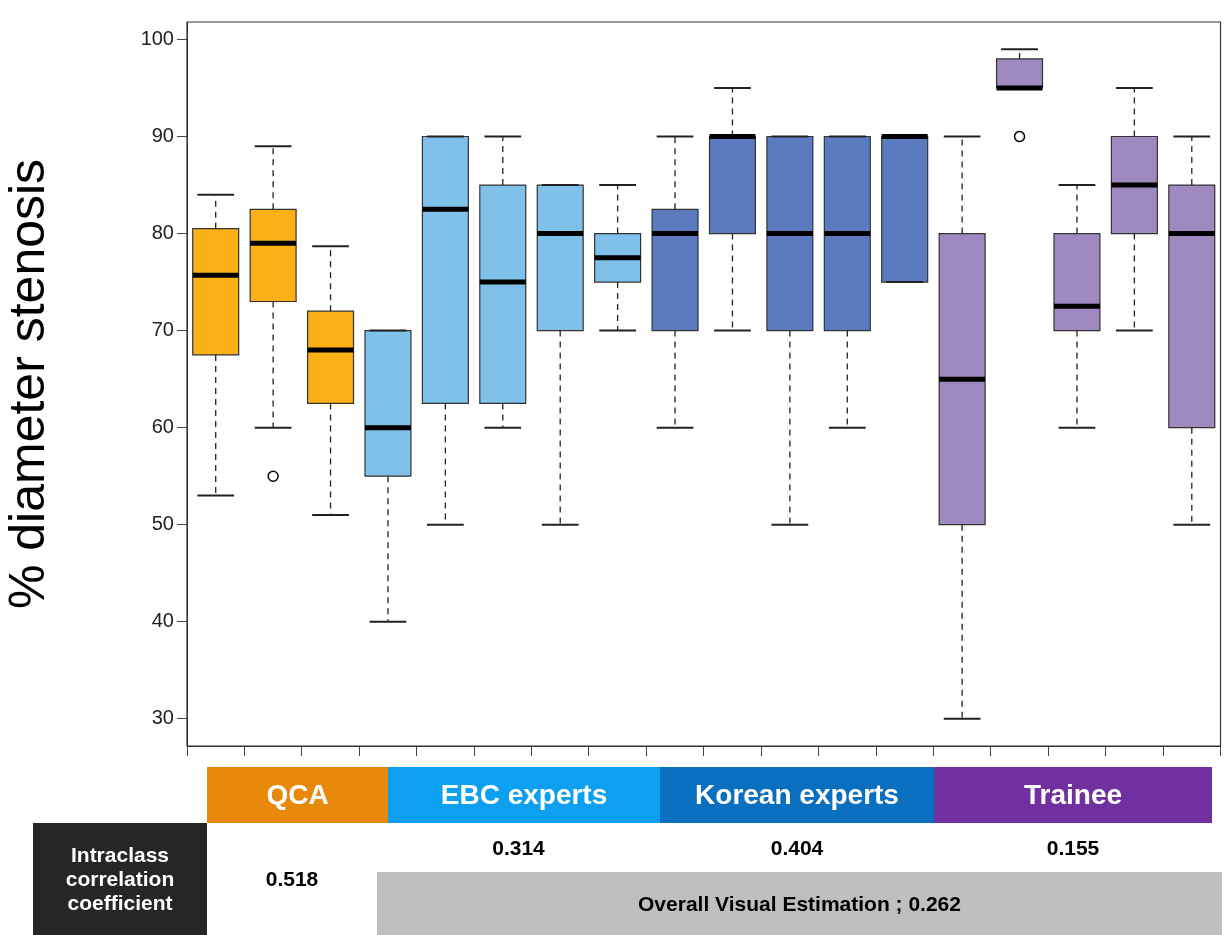 This screenshot has height=935, width=1227. I want to click on text: 0.314, so click(518, 847).